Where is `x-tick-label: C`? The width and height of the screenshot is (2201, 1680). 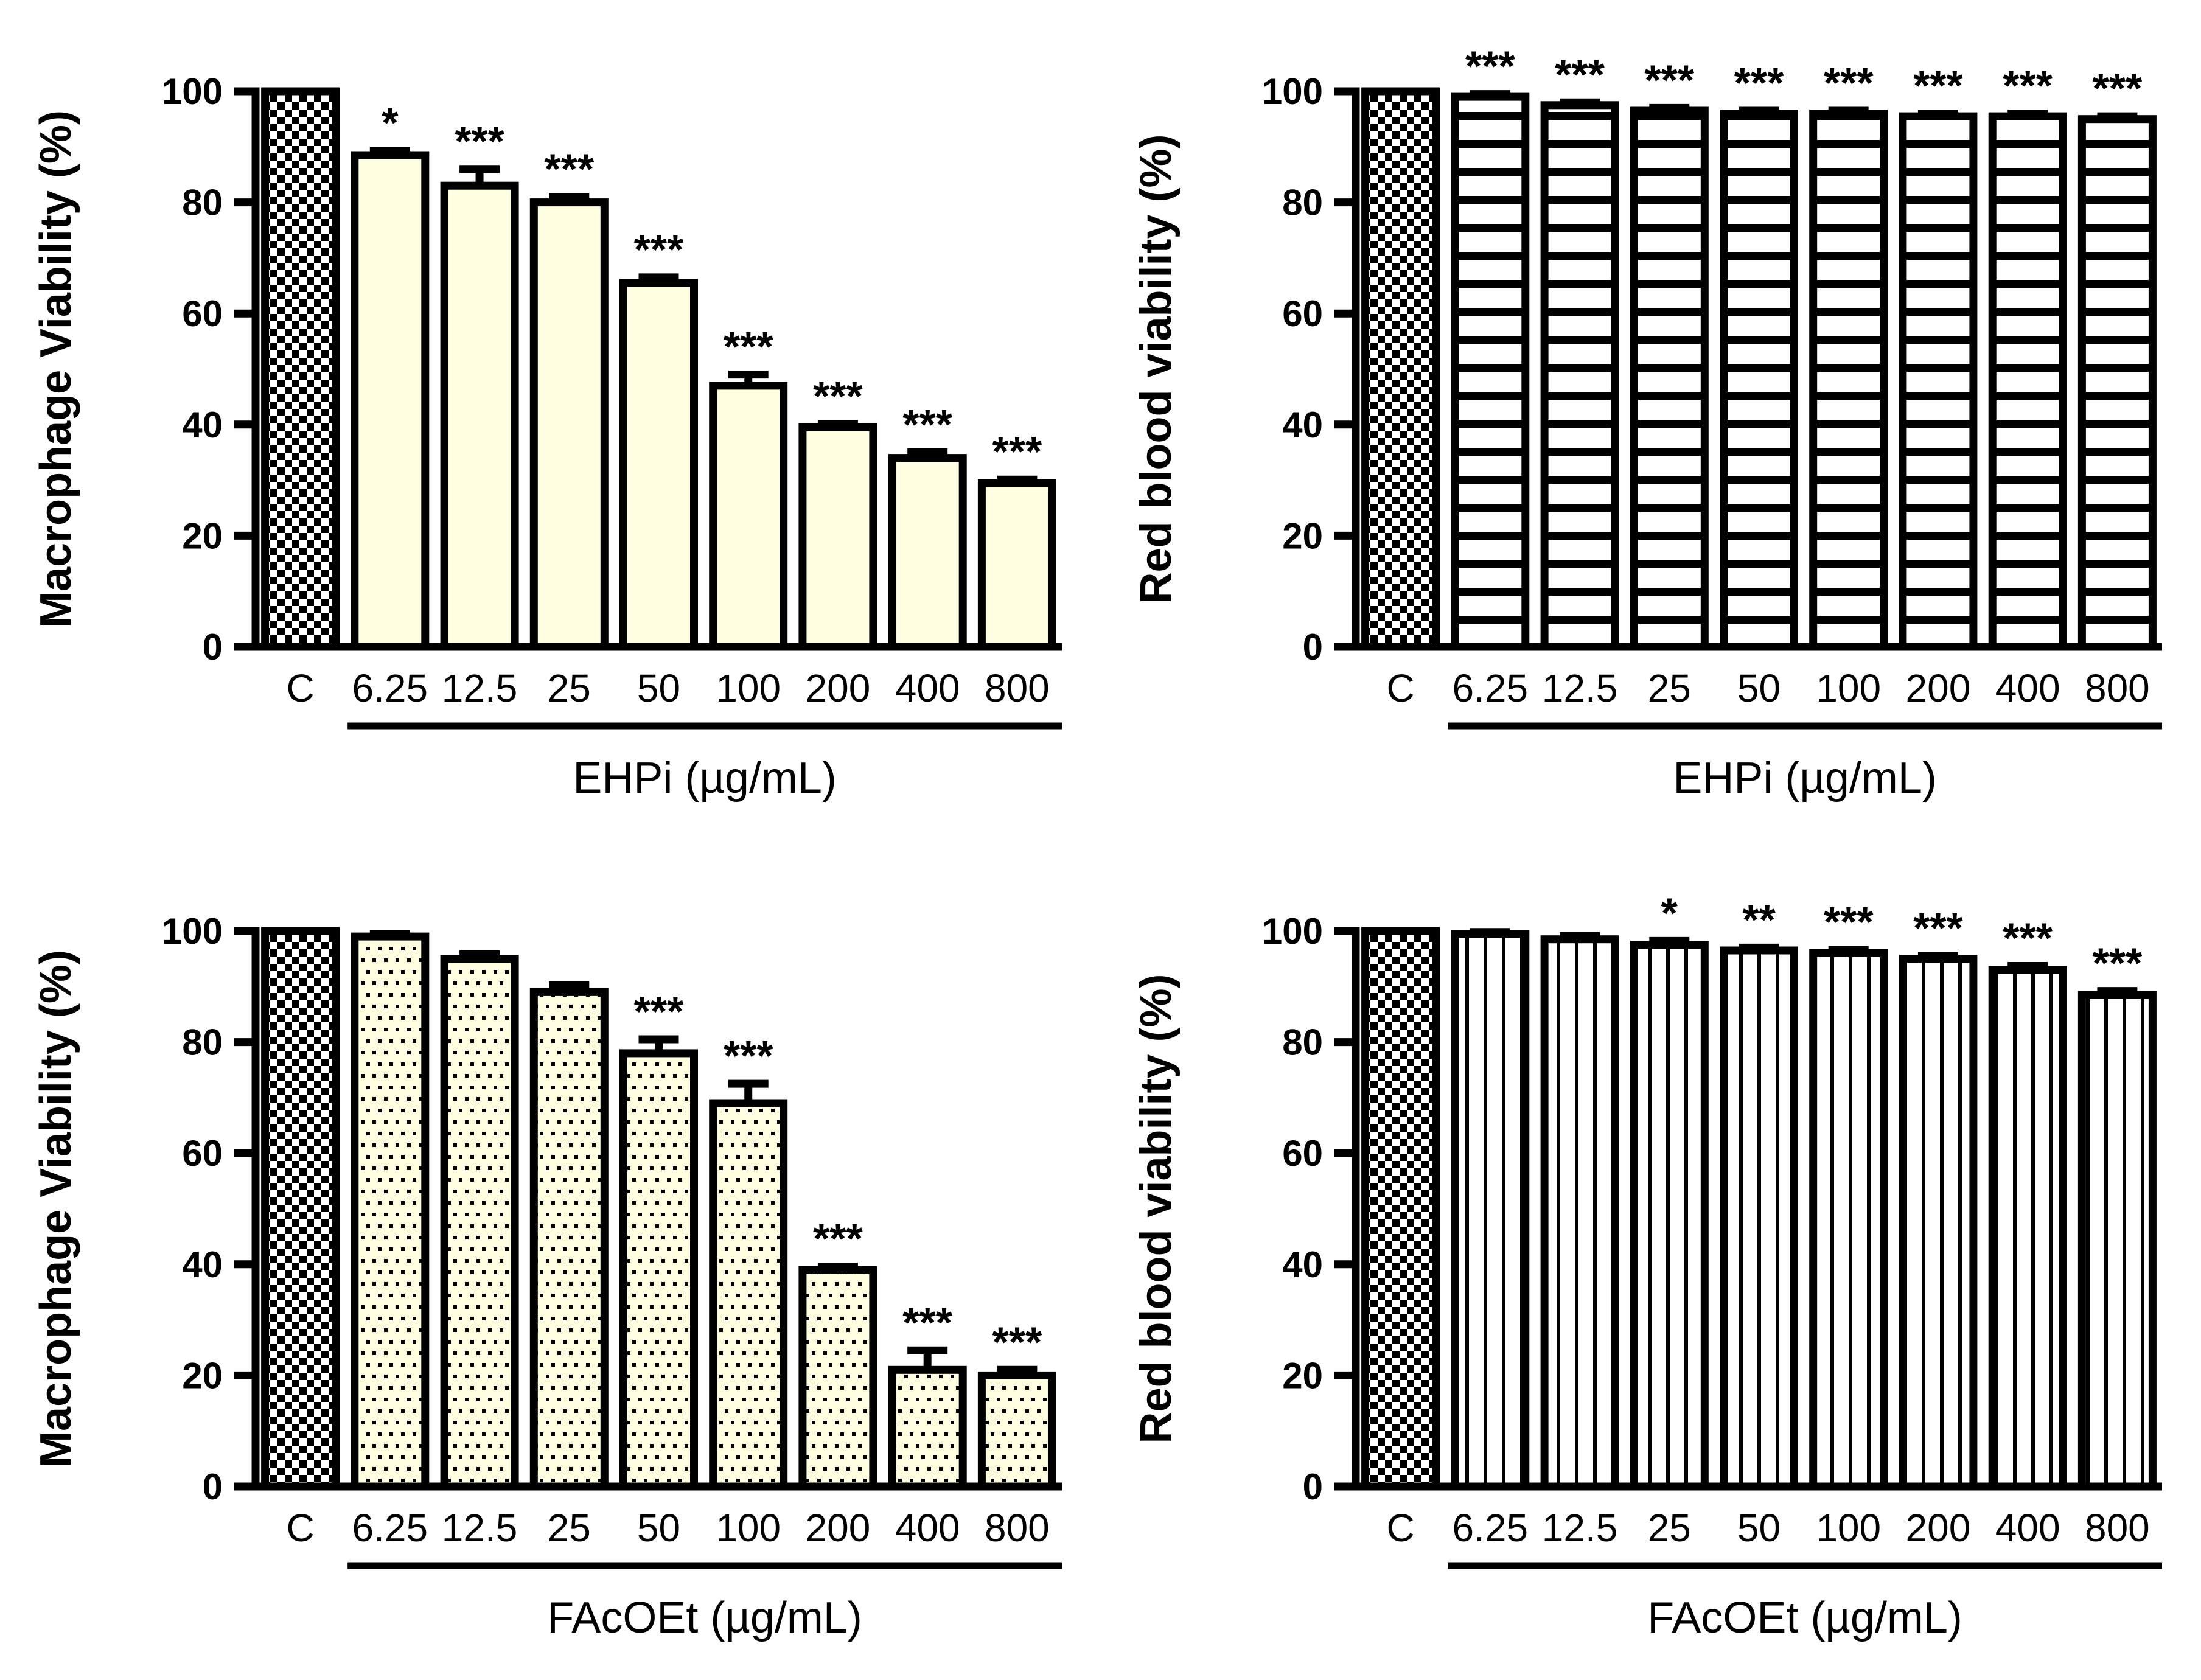
x-tick-label: C is located at coordinates (1401, 1528).